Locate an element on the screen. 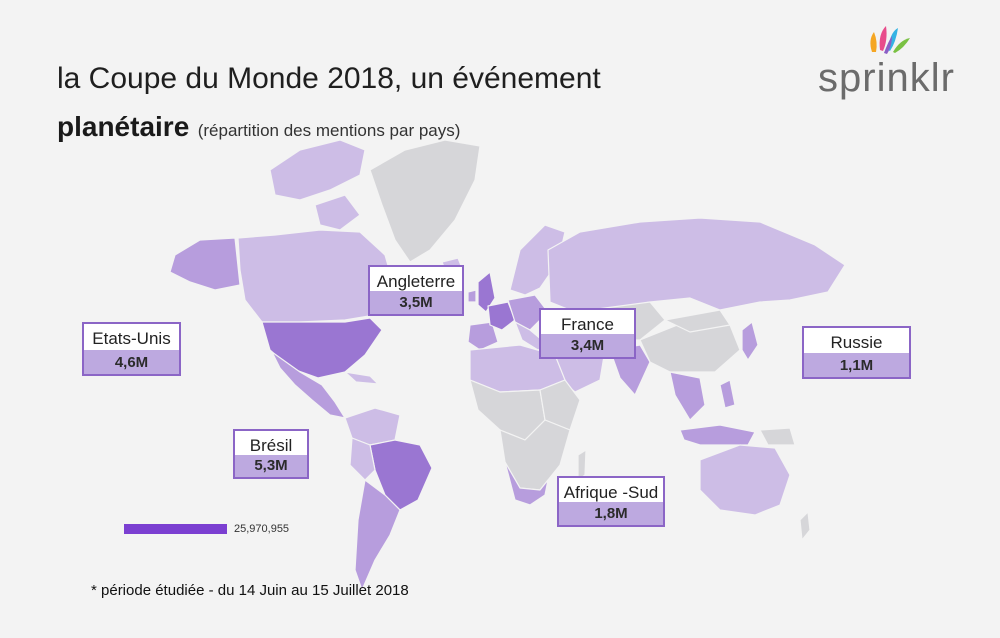  callout-france: France 3,4M is located at coordinates (587, 333).